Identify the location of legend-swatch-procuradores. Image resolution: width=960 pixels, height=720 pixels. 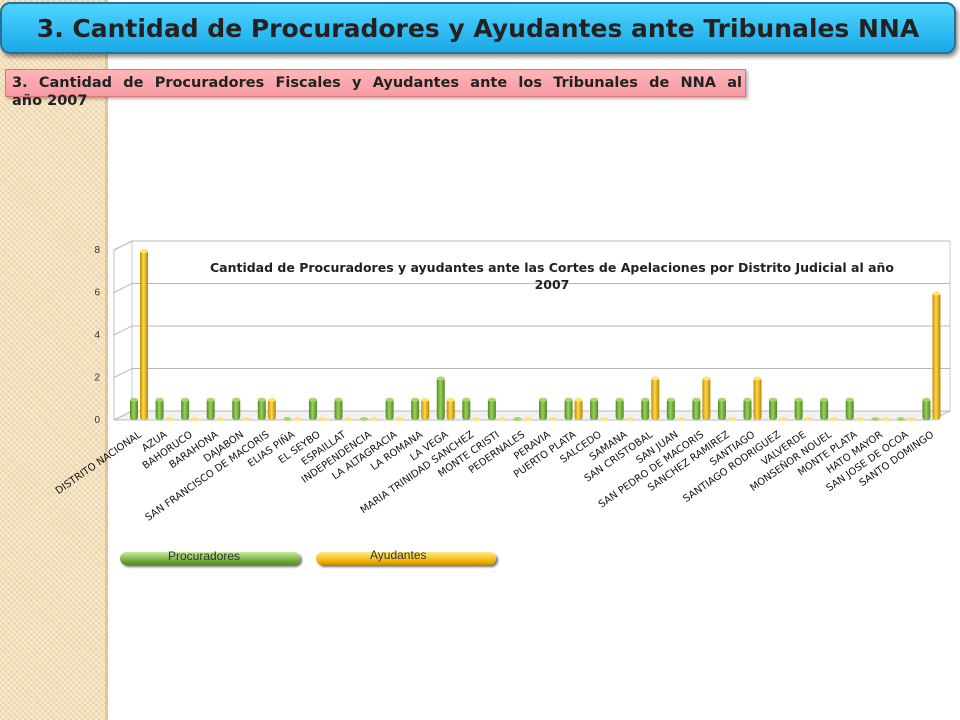
(210, 558).